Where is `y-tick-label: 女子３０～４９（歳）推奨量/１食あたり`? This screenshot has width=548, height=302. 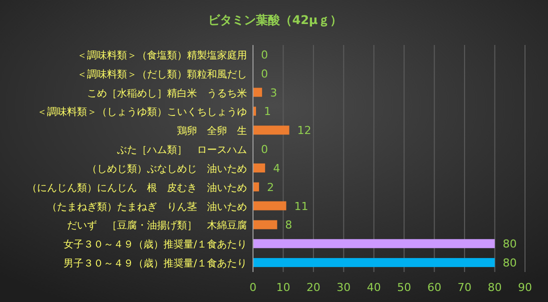 y-tick-label: 女子３０～４９（歳）推奨量/１食あたり is located at coordinates (155, 244).